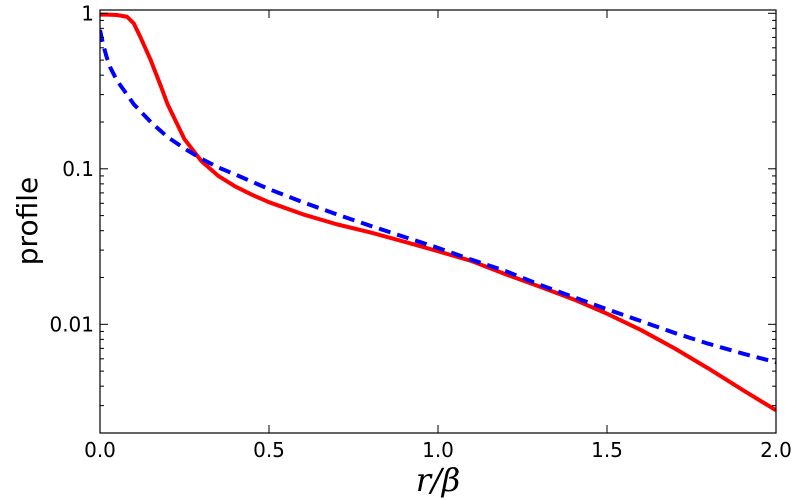  What do you see at coordinates (269, 450) in the screenshot?
I see `x-tick-label: 0.5` at bounding box center [269, 450].